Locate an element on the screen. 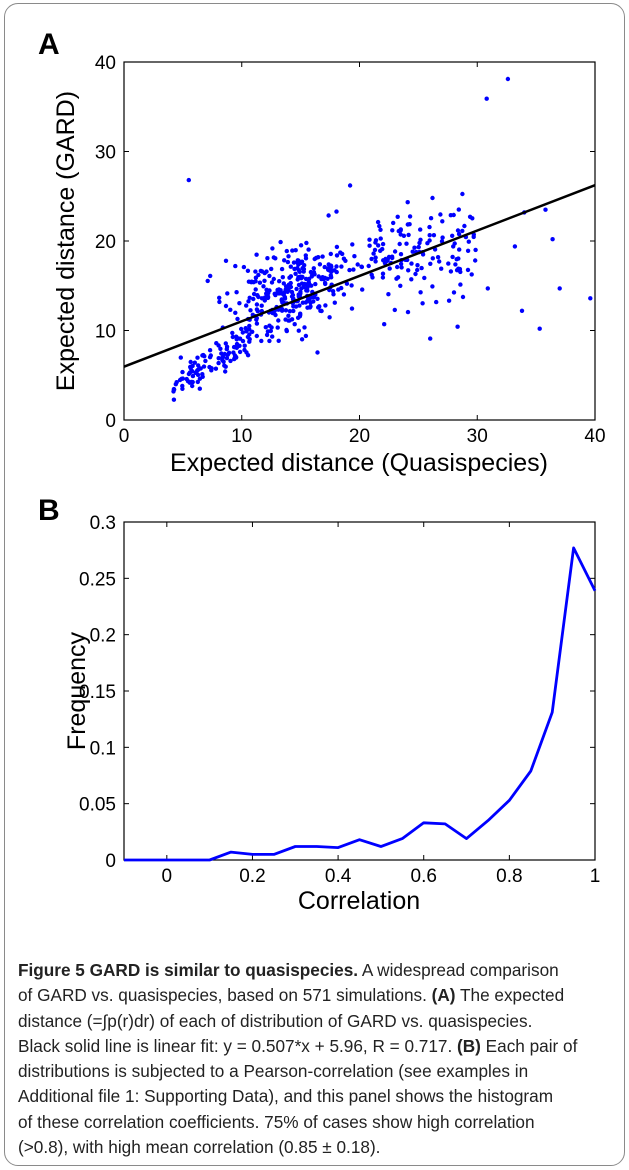  caption-panel-ref: (A) is located at coordinates (443, 995).